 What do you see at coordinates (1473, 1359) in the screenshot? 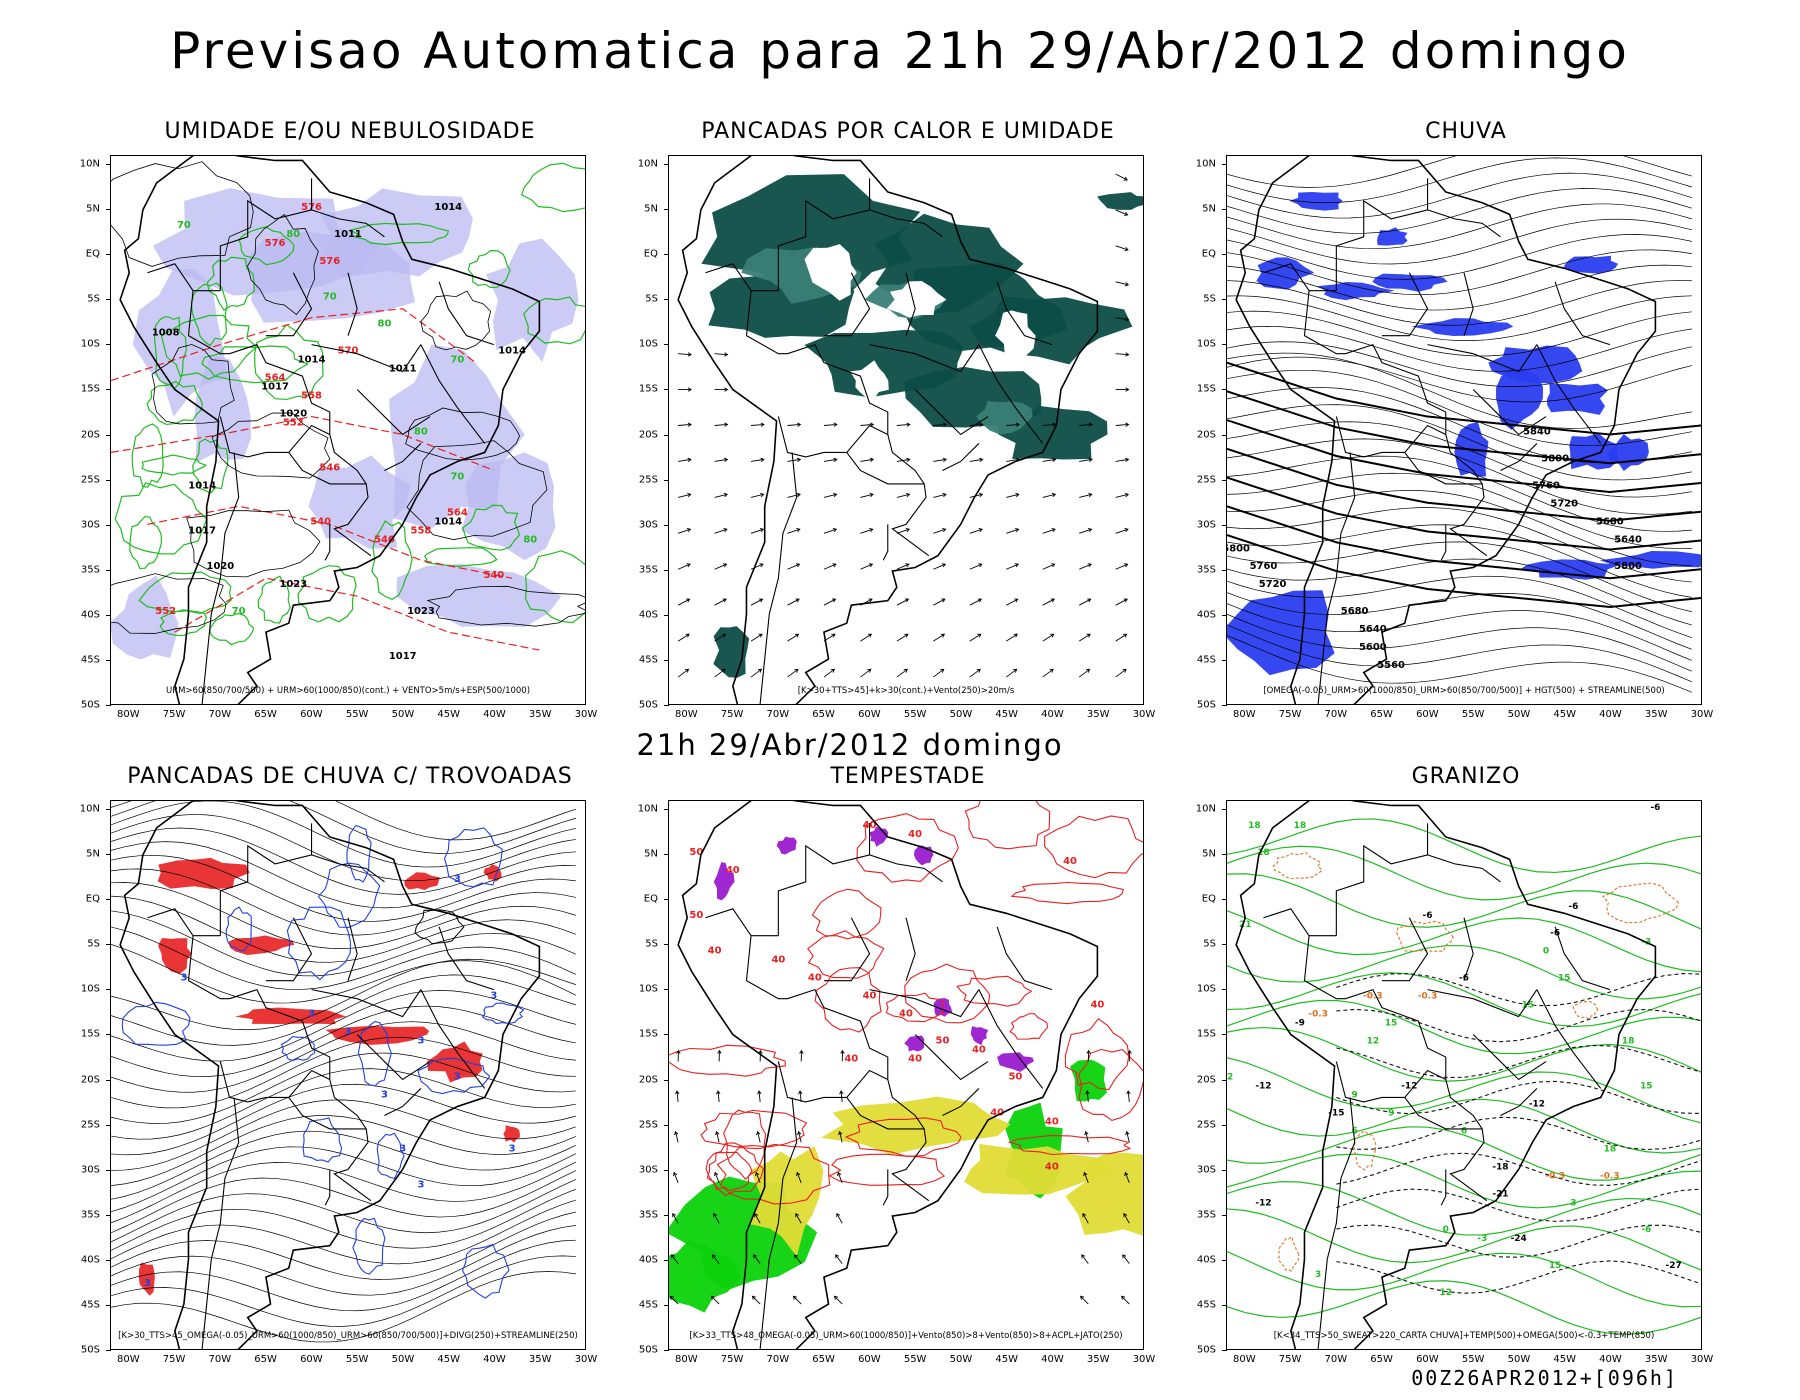
I see `longitude-tick-label: 55W` at bounding box center [1473, 1359].